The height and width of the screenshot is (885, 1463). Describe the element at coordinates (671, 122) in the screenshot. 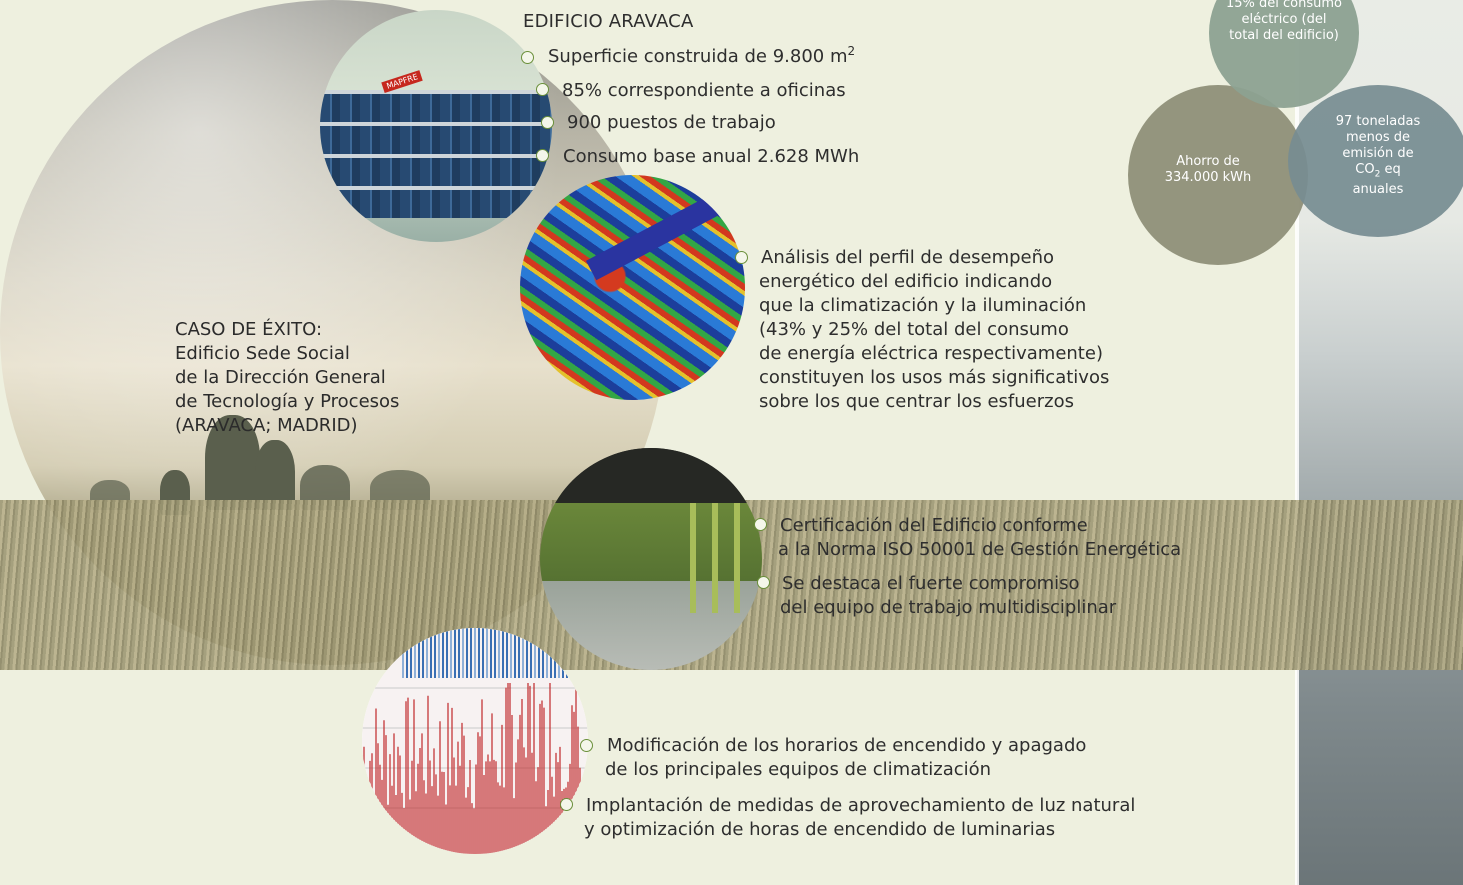

I see `list-item: 900 puestos de trabajo` at that location.